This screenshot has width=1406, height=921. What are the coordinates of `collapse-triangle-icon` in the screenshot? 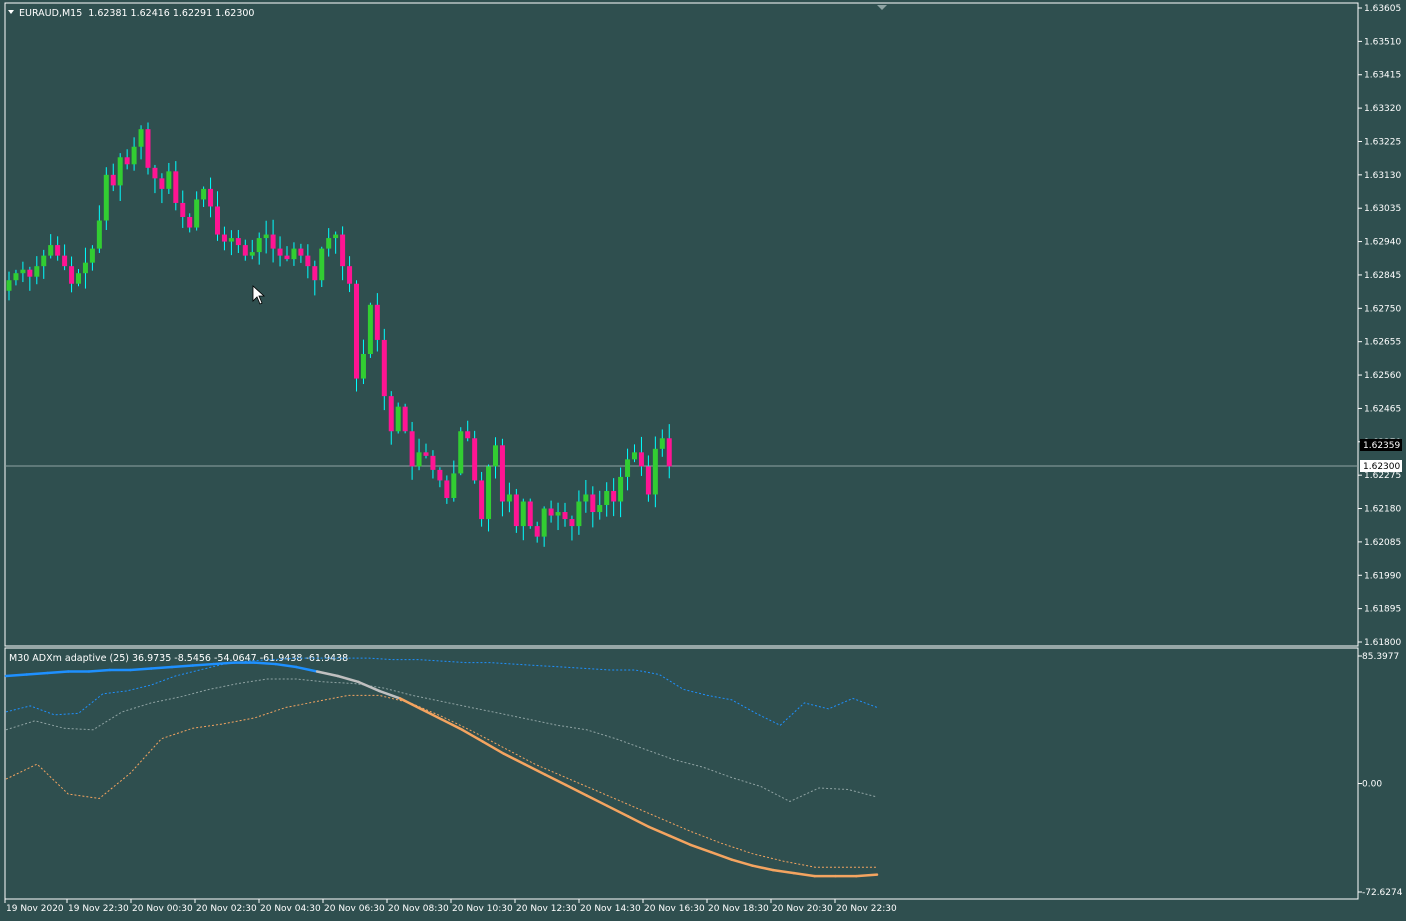 It's located at (11, 12).